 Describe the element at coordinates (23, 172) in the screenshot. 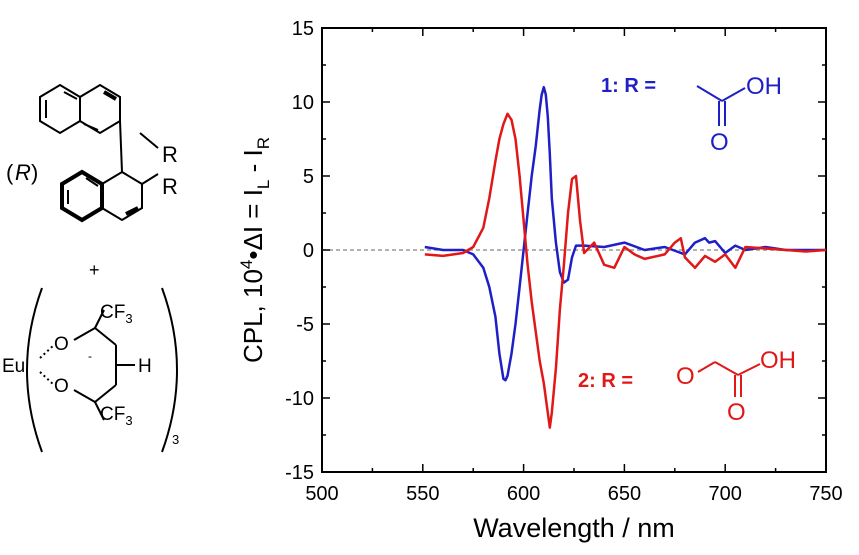

I see `config-letter: R` at that location.